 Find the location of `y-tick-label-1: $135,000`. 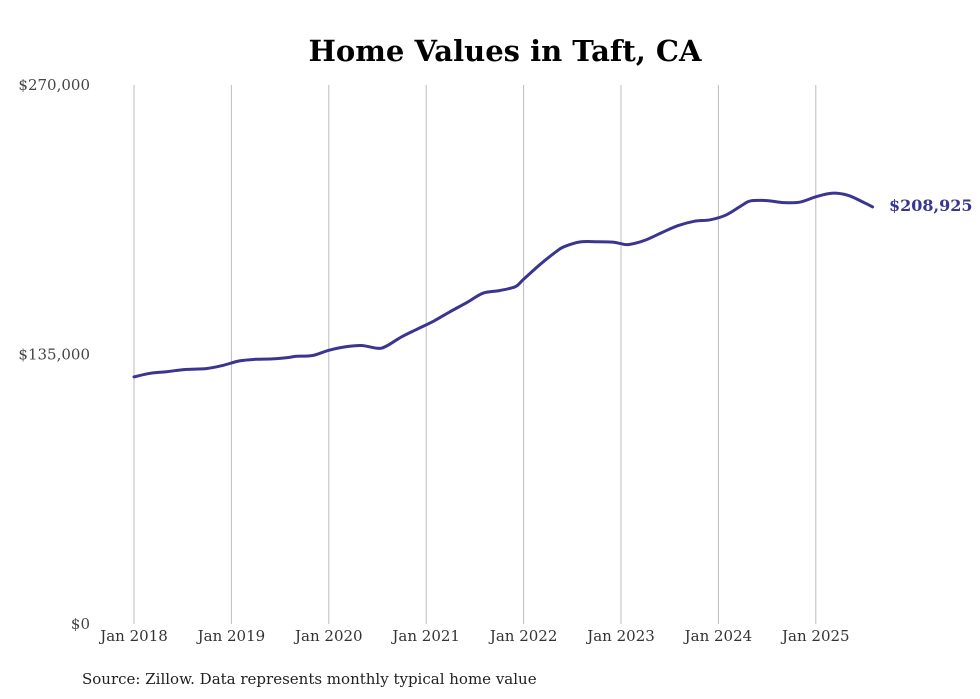

y-tick-label-1: $135,000 is located at coordinates (54, 355).